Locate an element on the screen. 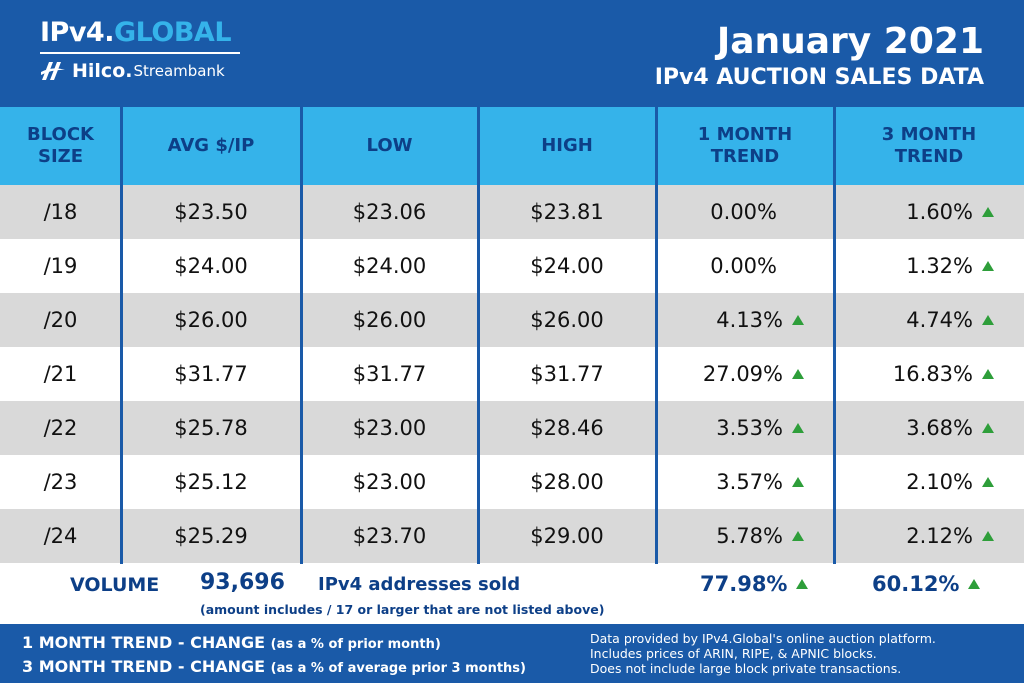 The width and height of the screenshot is (1024, 683). cell-avg: $24.00 is located at coordinates (211, 266).